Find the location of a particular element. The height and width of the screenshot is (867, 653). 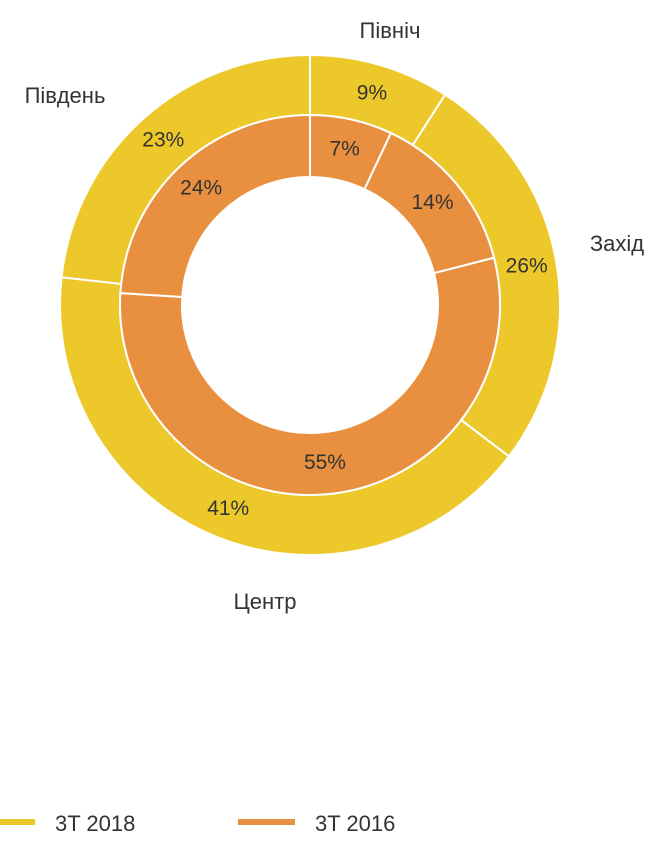

data-label: 7% is located at coordinates (345, 148).